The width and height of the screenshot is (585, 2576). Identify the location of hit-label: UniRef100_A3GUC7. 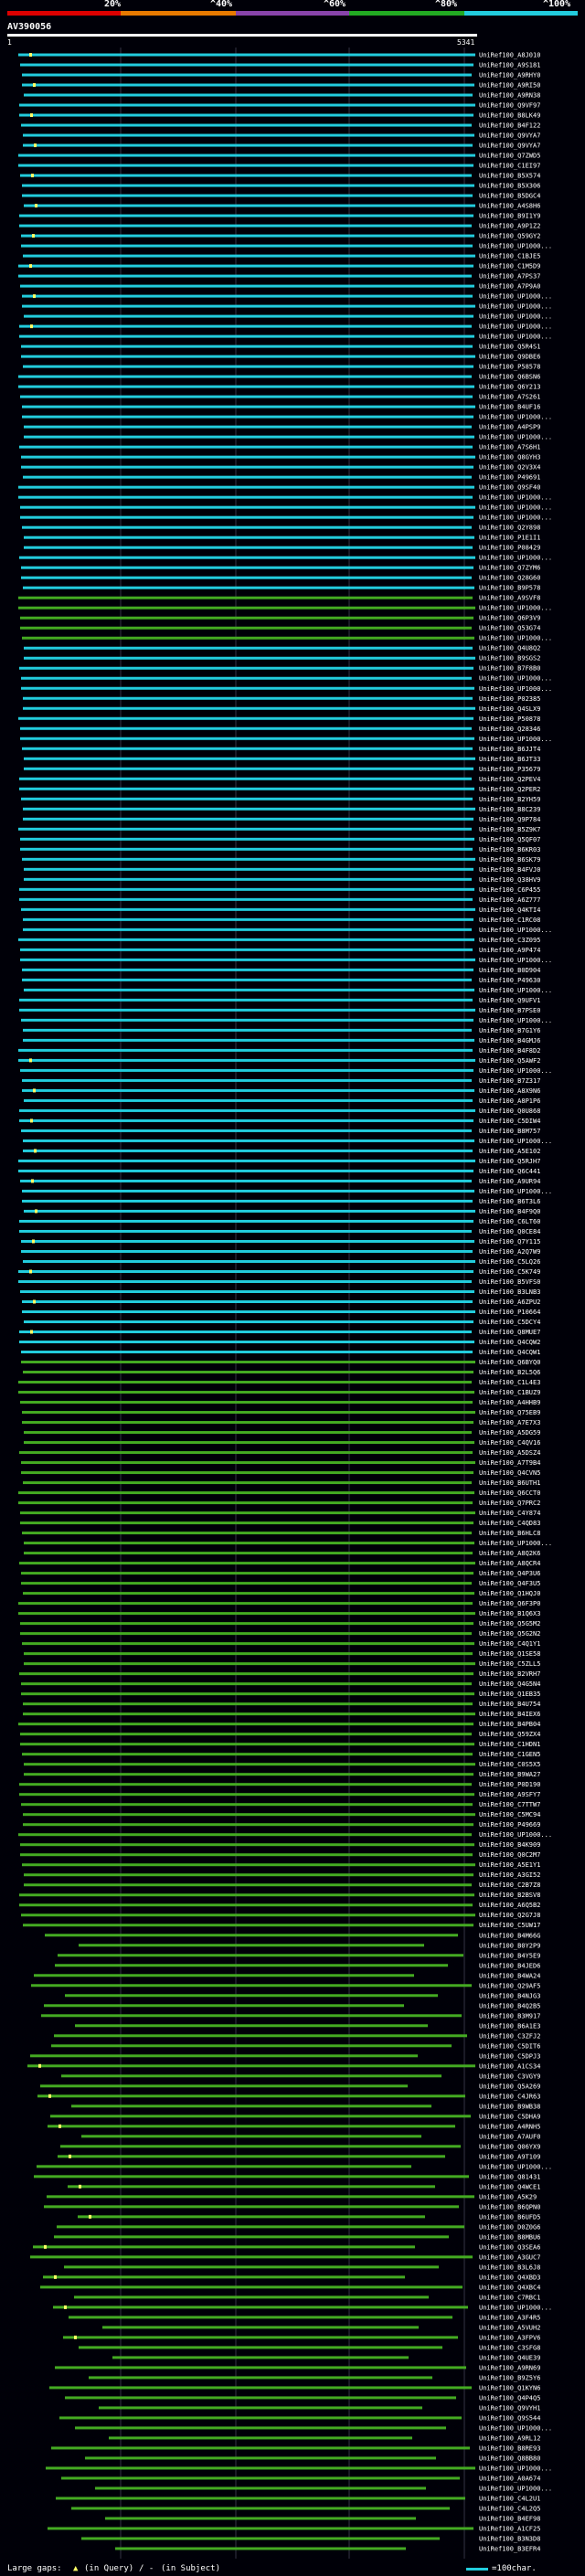
(510, 2257).